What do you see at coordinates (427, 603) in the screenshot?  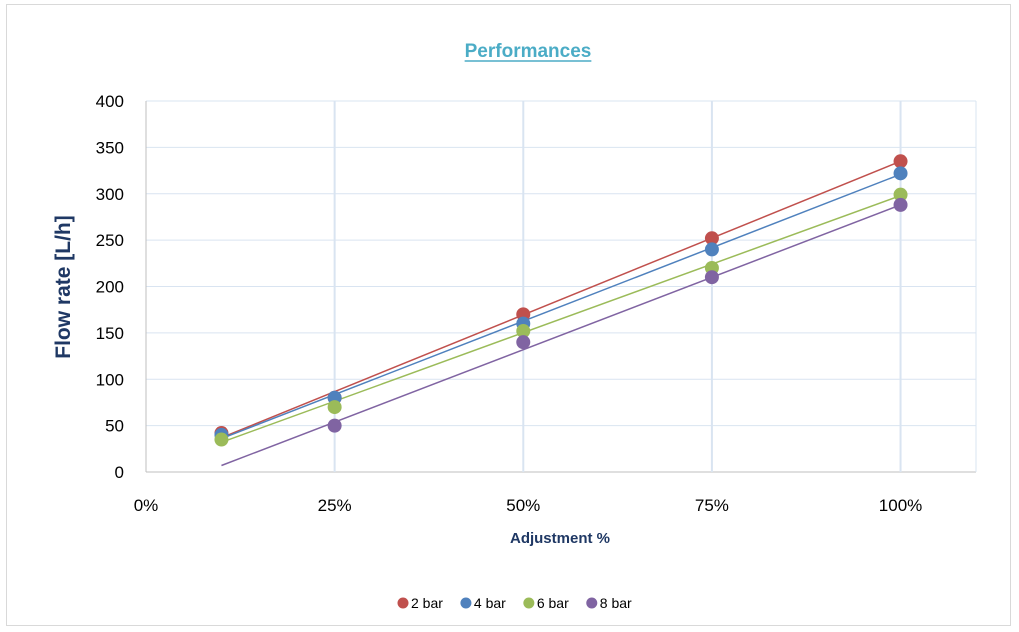 I see `legend-label: 2 bar` at bounding box center [427, 603].